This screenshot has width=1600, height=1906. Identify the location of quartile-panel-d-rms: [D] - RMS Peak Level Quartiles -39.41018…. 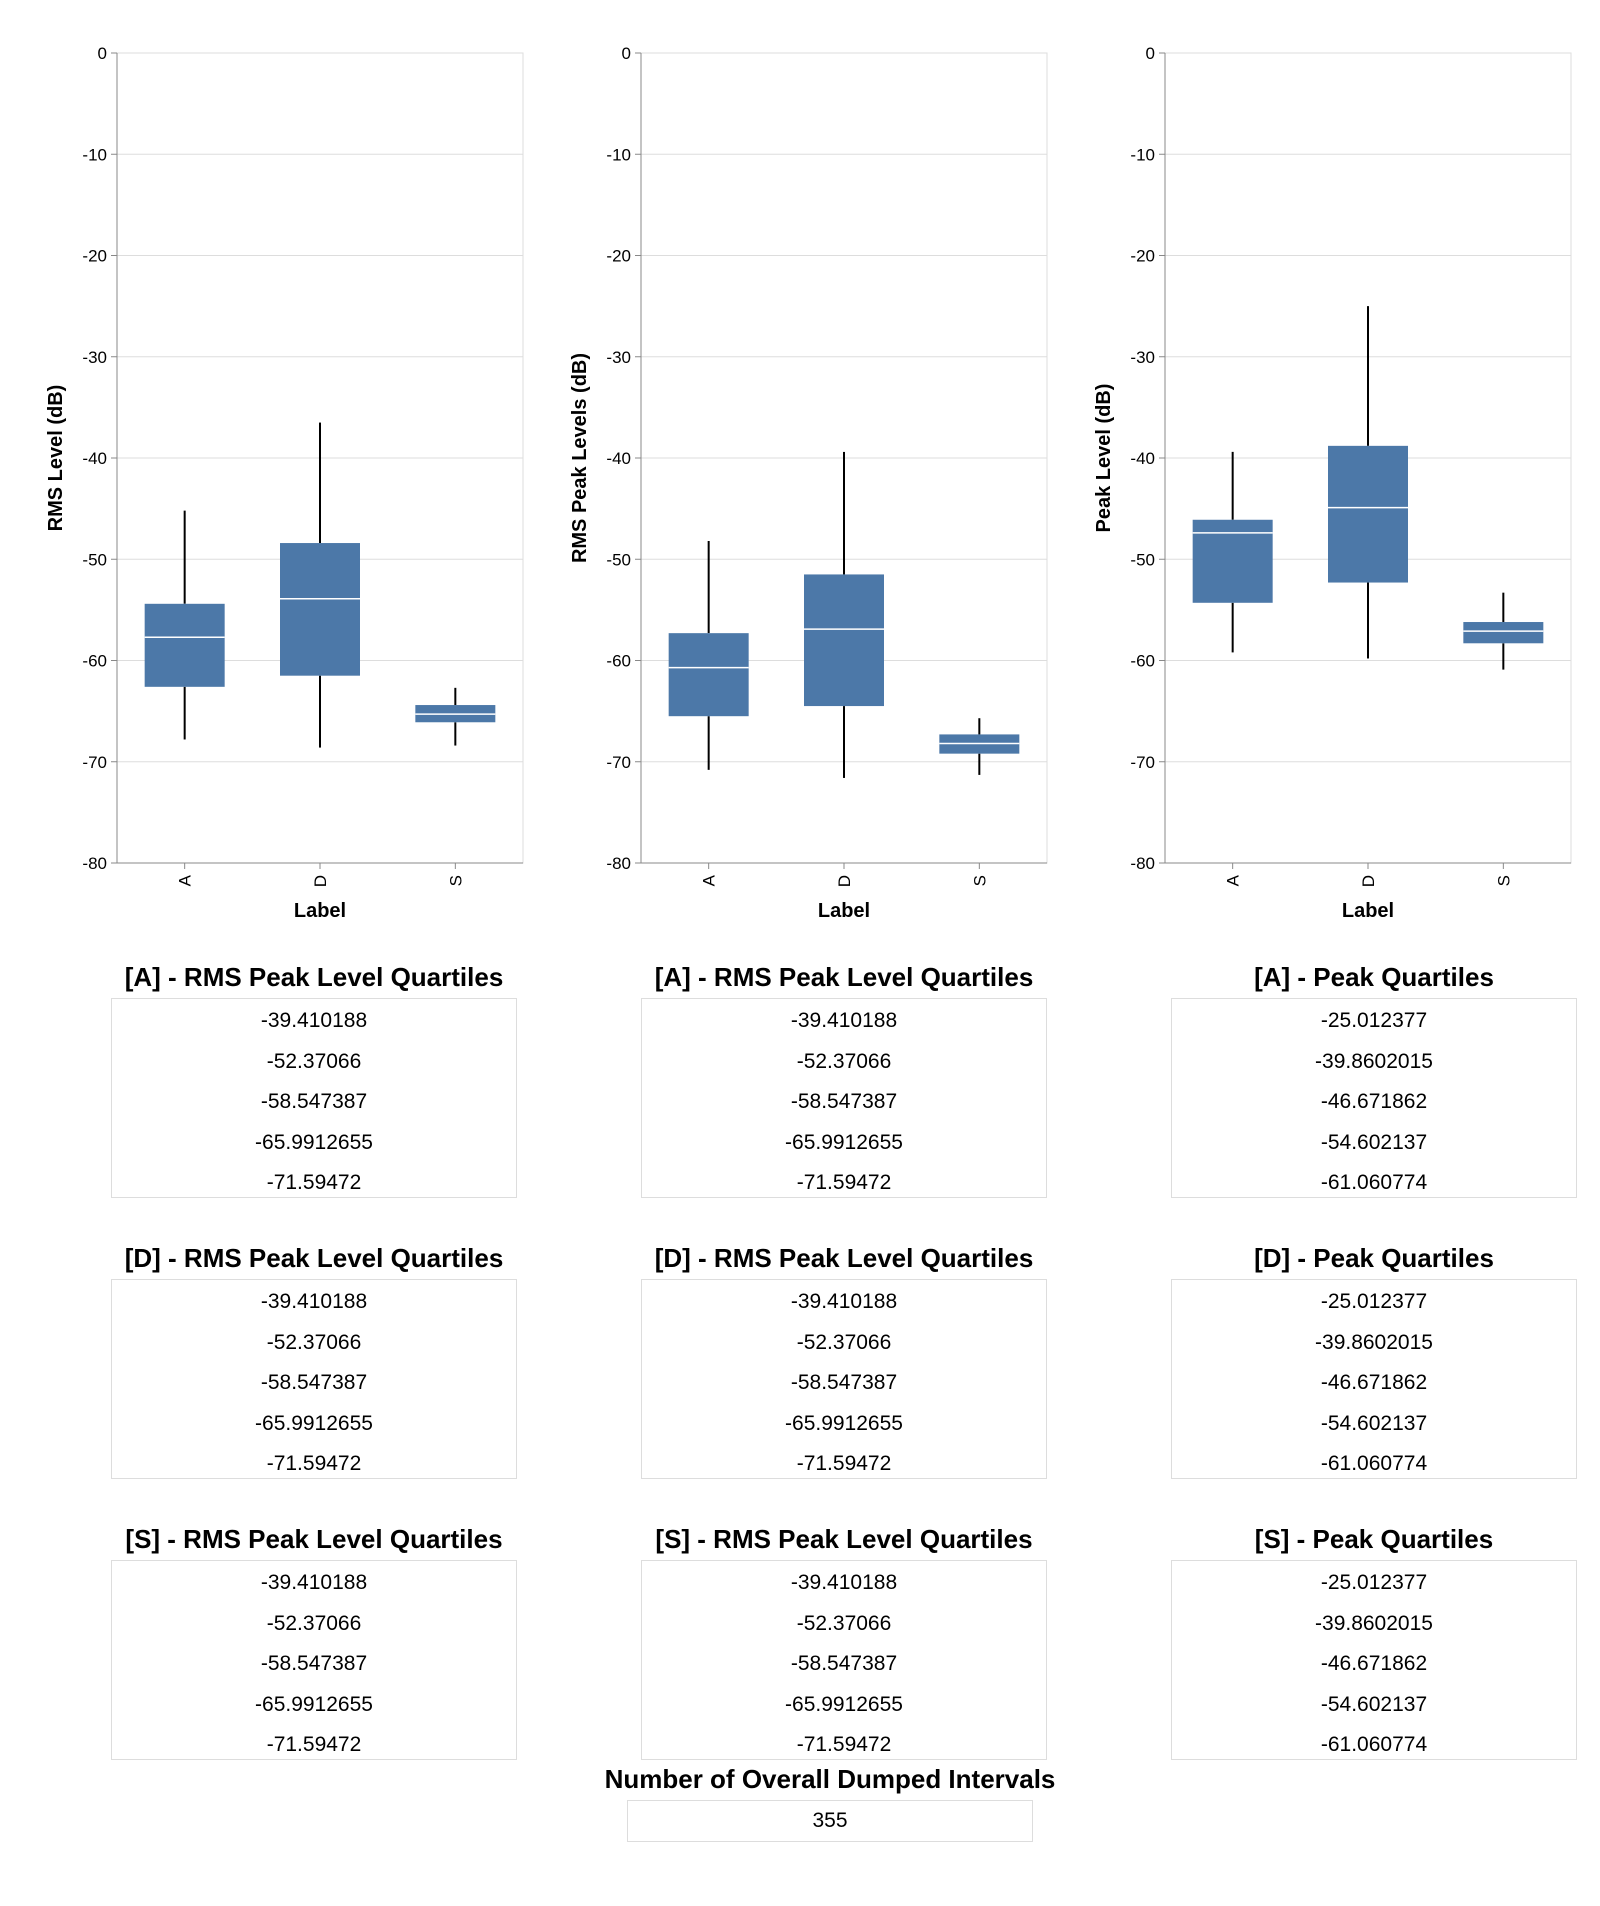
(314, 1360).